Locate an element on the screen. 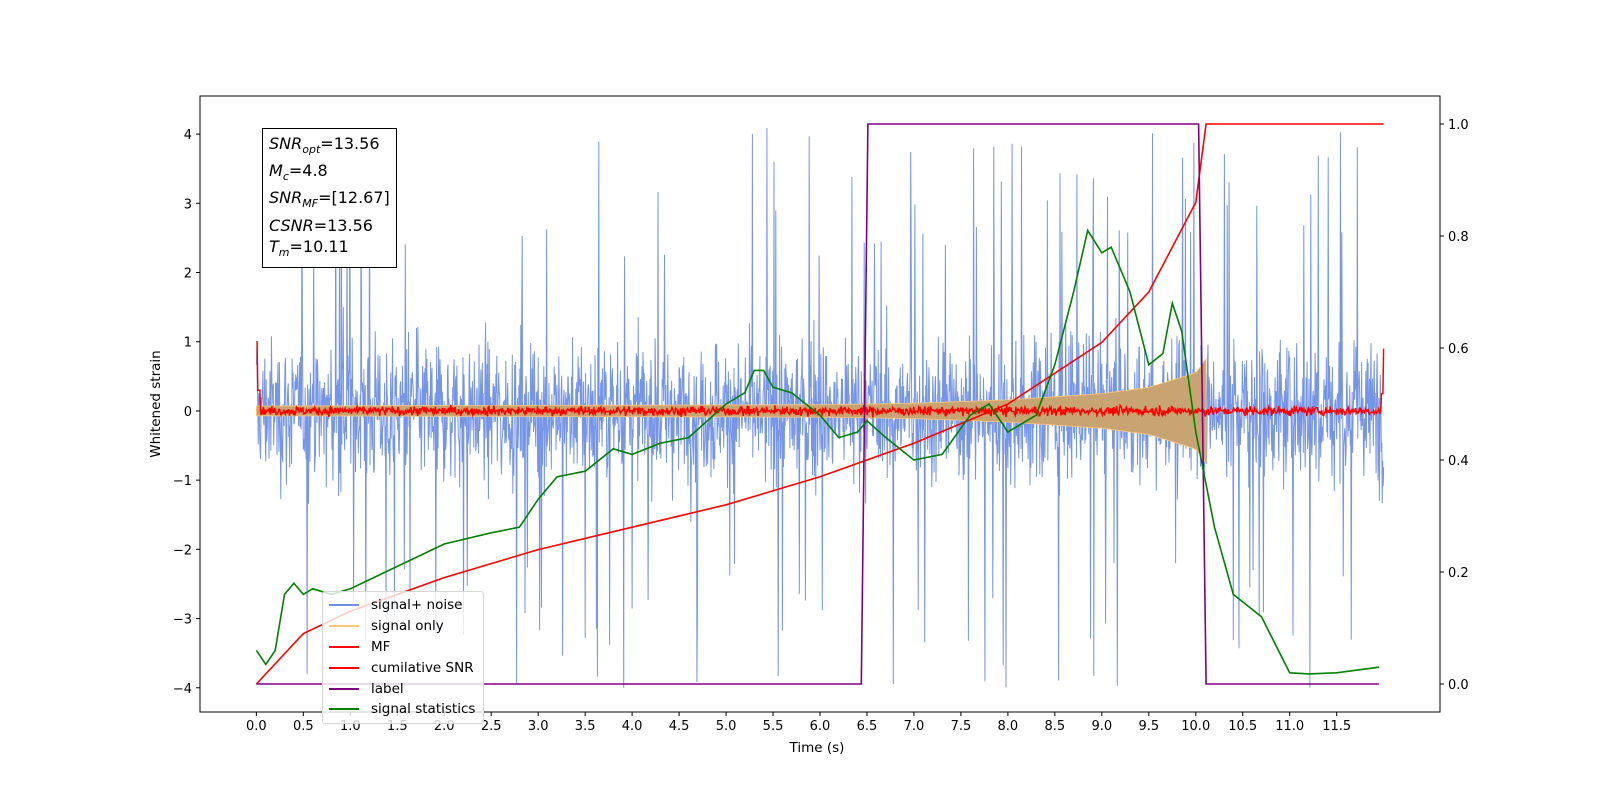 The image size is (1600, 800). y-right-tick-label: 0.6 is located at coordinates (1458, 349).